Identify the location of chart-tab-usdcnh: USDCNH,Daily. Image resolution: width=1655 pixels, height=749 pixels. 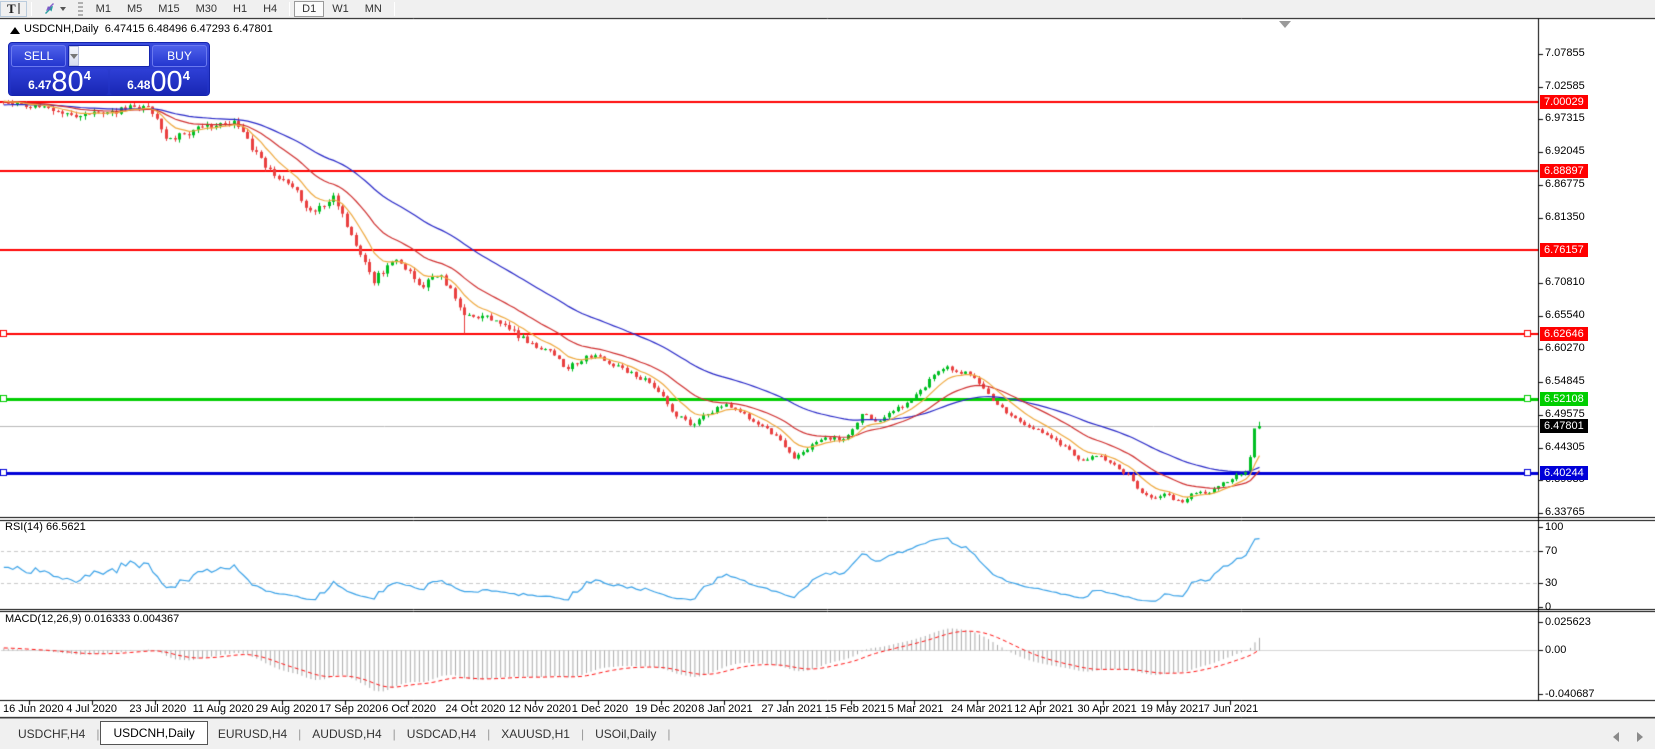
(154, 733).